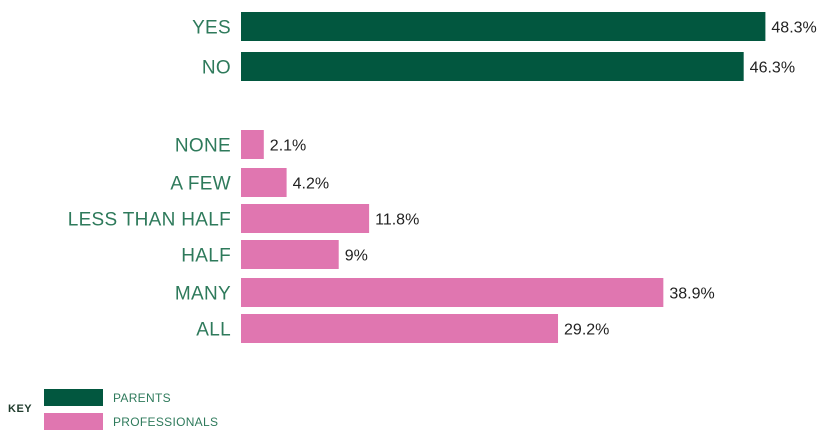 This screenshot has height=430, width=821. What do you see at coordinates (793, 28) in the screenshot?
I see `value-label-yes: 48.3%` at bounding box center [793, 28].